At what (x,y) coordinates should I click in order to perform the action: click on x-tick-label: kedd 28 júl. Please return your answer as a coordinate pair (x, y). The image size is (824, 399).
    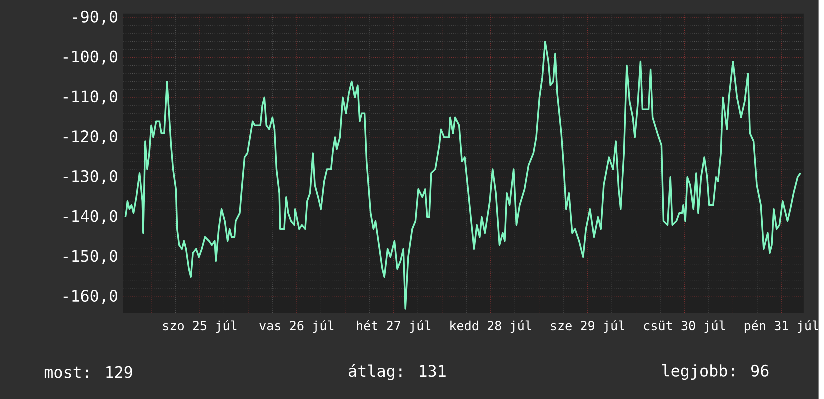
    Looking at the image, I should click on (491, 326).